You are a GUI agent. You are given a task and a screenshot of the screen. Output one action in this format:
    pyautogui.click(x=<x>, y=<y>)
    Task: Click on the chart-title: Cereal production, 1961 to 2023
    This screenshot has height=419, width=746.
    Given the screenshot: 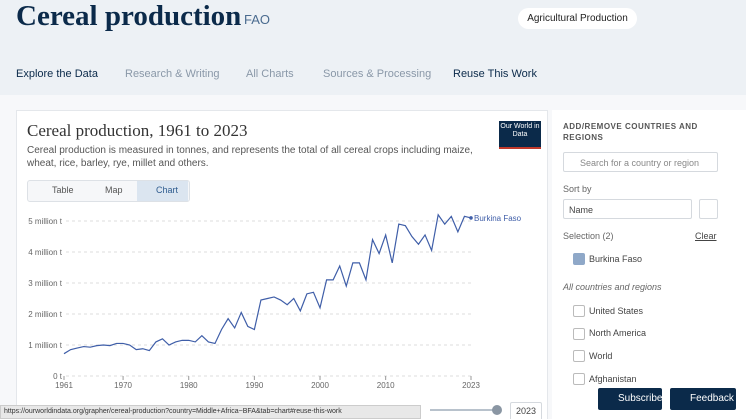 What is the action you would take?
    pyautogui.click(x=137, y=130)
    